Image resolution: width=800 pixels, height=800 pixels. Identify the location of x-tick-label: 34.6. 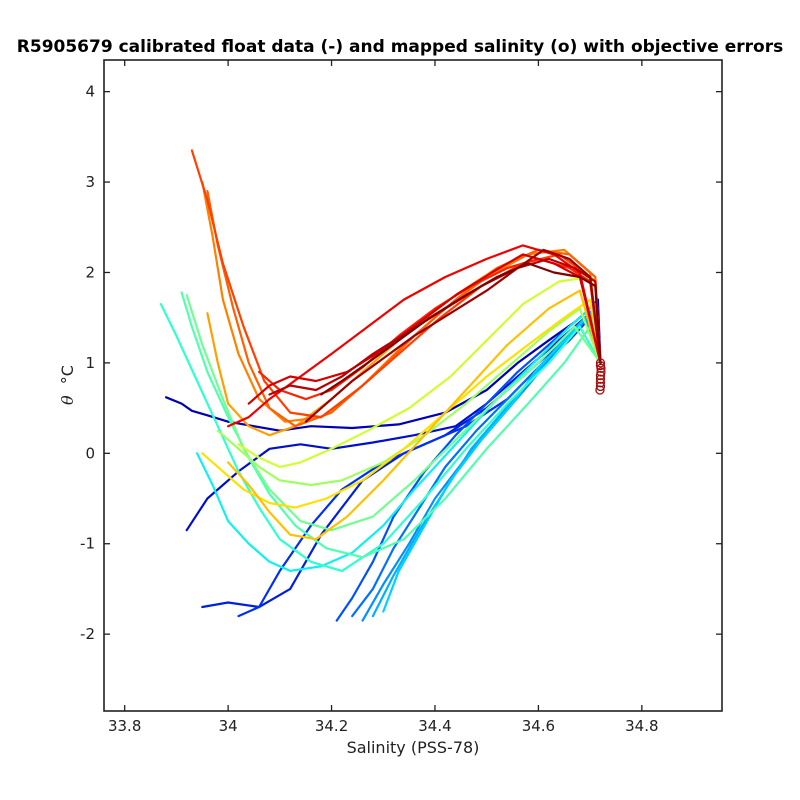
(538, 726).